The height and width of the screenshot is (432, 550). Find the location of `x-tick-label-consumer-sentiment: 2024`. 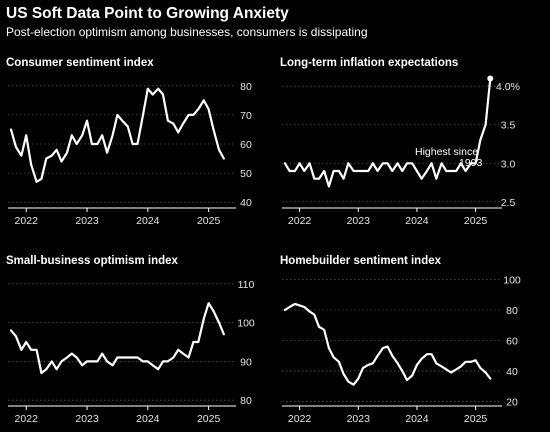

x-tick-label-consumer-sentiment: 2024 is located at coordinates (148, 221).